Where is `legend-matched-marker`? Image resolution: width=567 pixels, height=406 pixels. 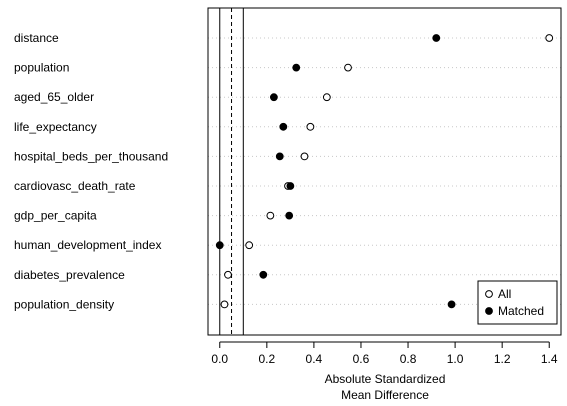
legend-matched-marker is located at coordinates (489, 311).